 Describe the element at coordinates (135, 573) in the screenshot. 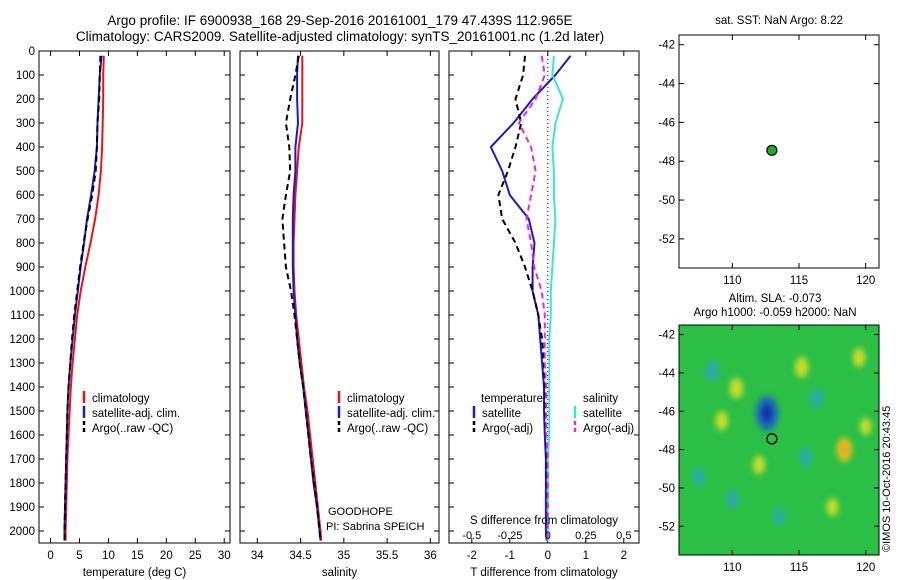

I see `x-axis-label: temperature (deg C)` at that location.